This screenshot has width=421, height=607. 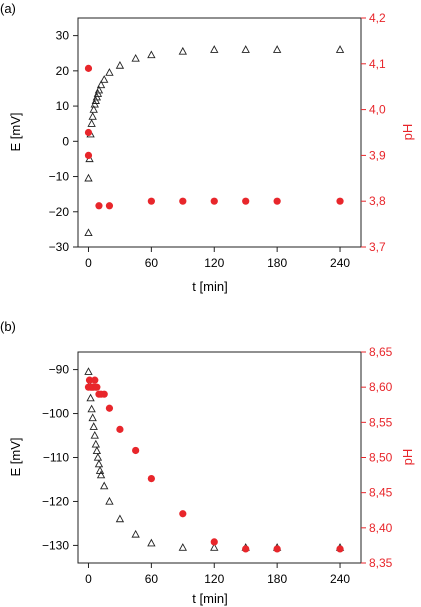 What do you see at coordinates (63, 36) in the screenshot?
I see `left-tick-label: 30` at bounding box center [63, 36].